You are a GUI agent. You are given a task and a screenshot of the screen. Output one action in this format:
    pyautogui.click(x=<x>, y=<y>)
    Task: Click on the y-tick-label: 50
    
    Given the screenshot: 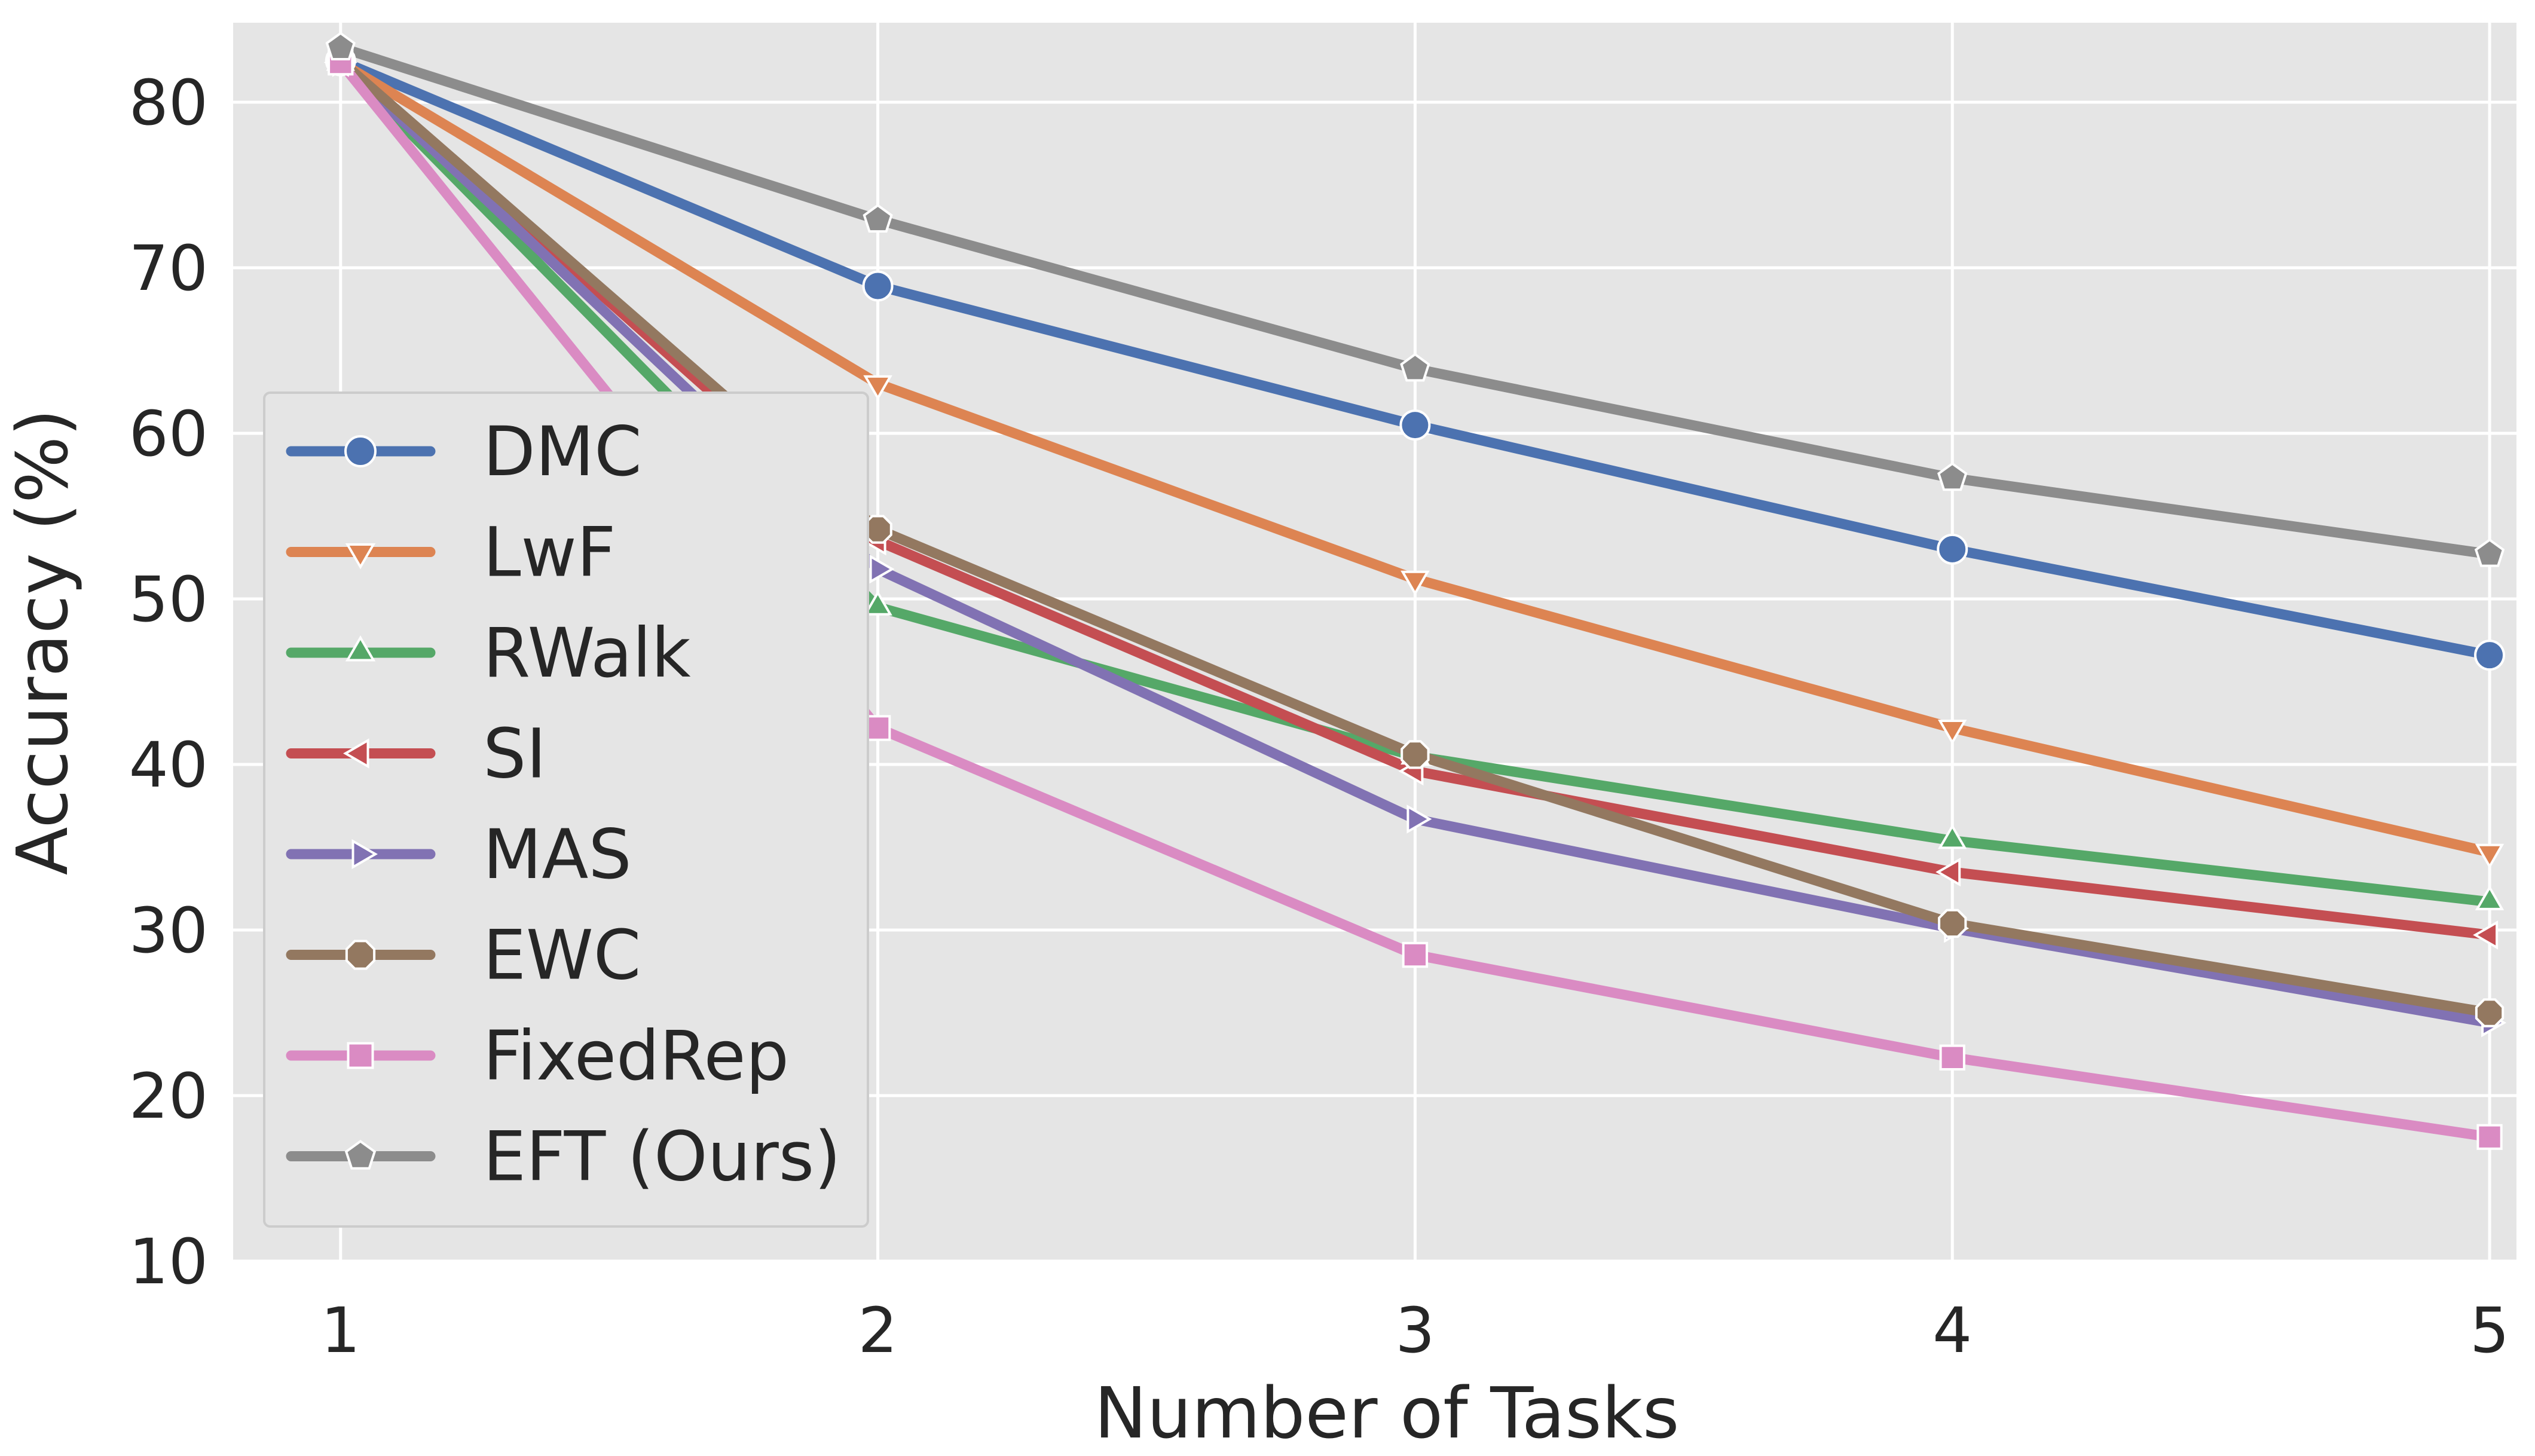 What is the action you would take?
    pyautogui.click(x=168, y=600)
    